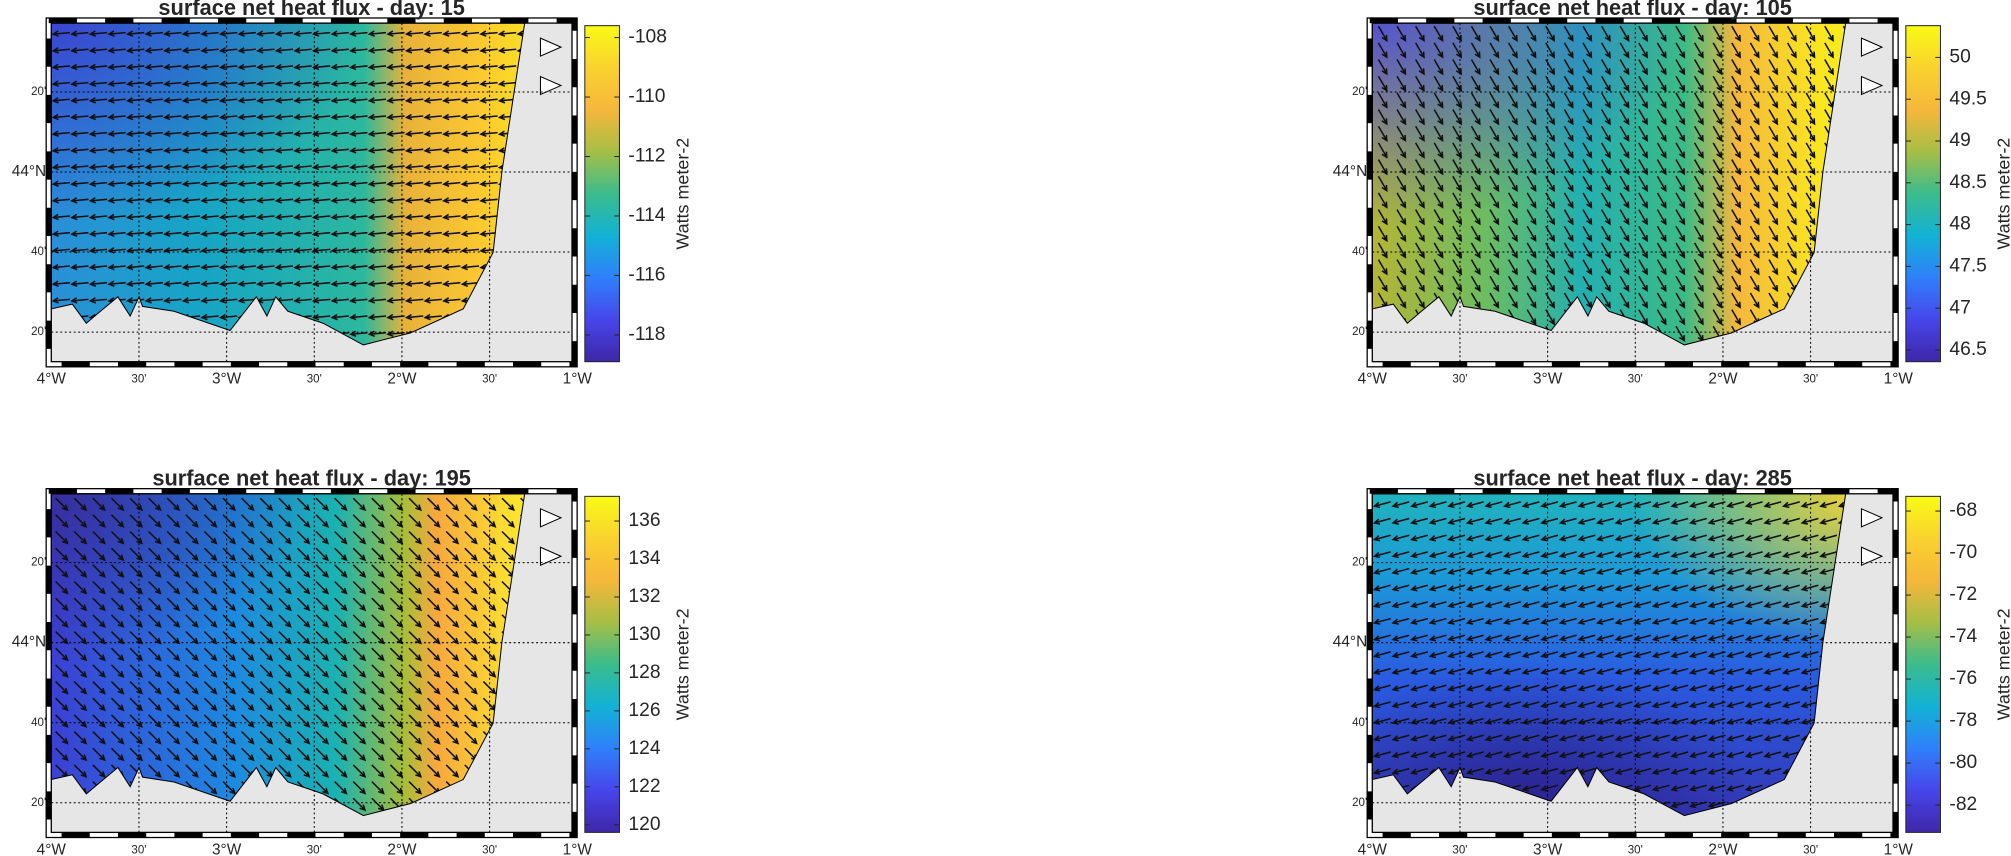 This screenshot has height=856, width=2011. What do you see at coordinates (1963, 594) in the screenshot?
I see `colorbar-tick-label: -72` at bounding box center [1963, 594].